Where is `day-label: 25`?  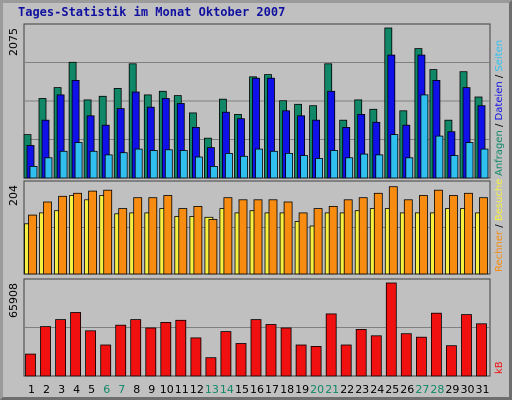 day-label: 25 is located at coordinates (392, 389).